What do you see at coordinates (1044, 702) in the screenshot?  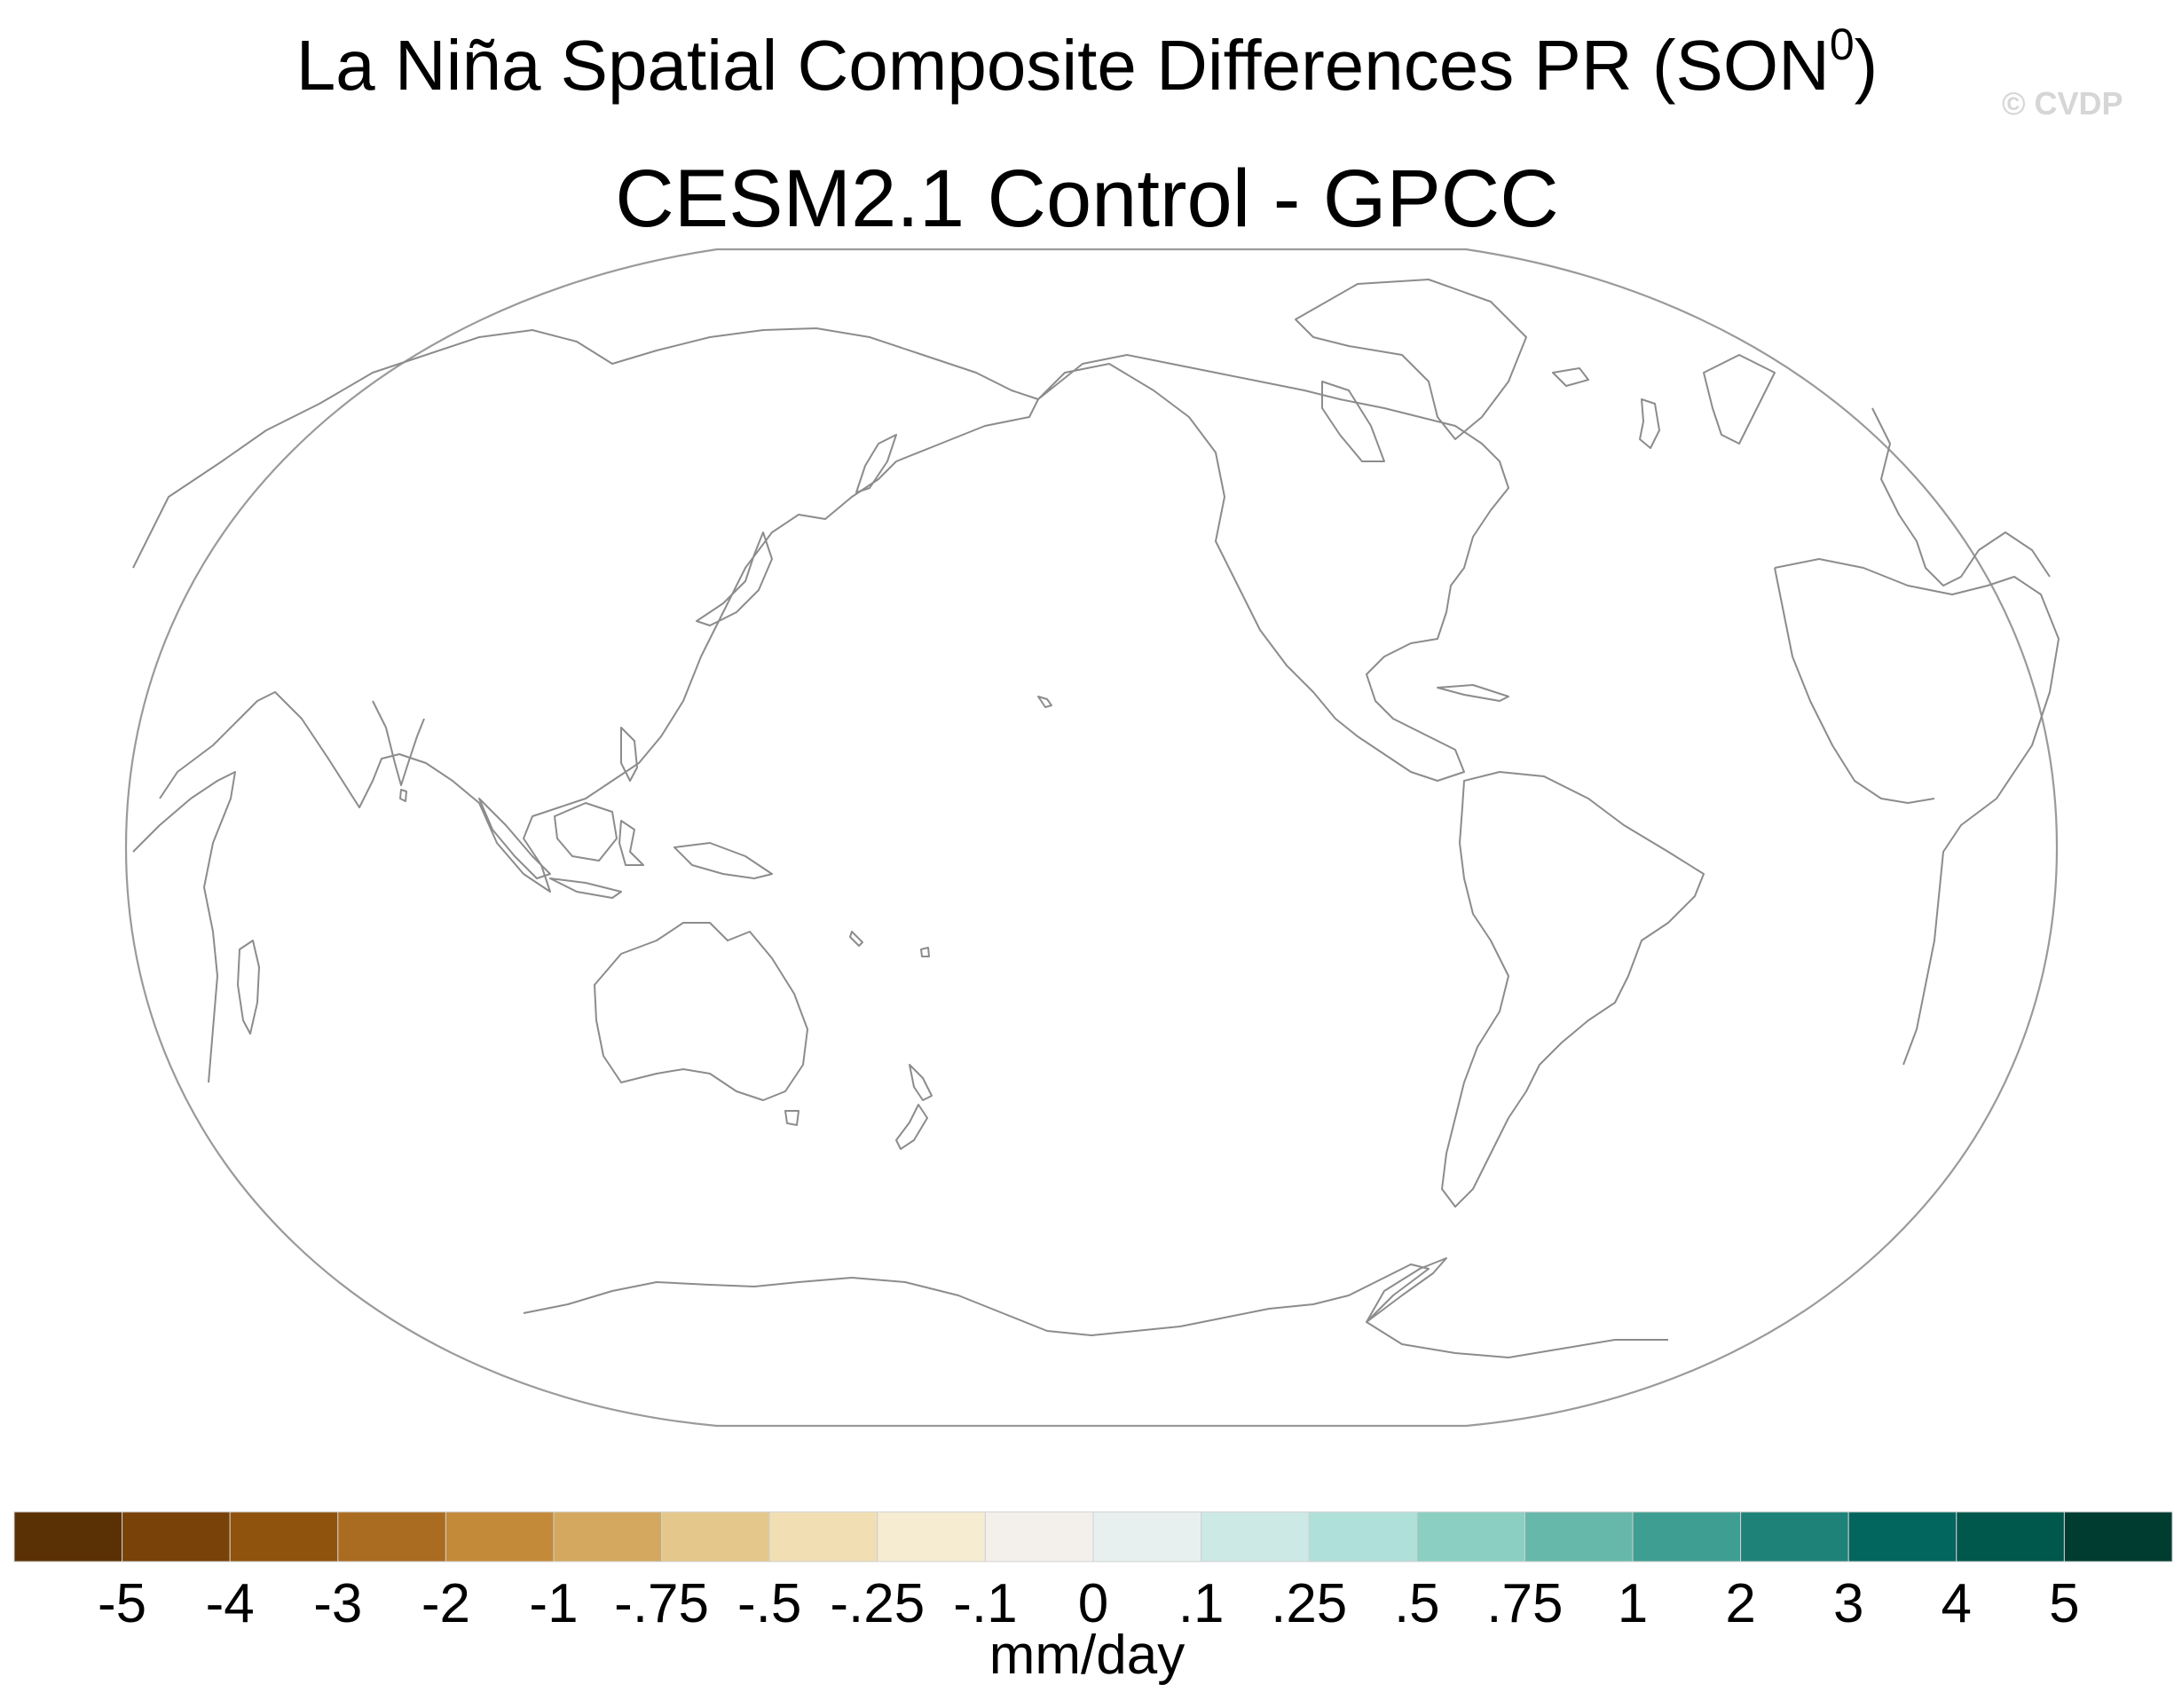 I see `coast-hawaii` at bounding box center [1044, 702].